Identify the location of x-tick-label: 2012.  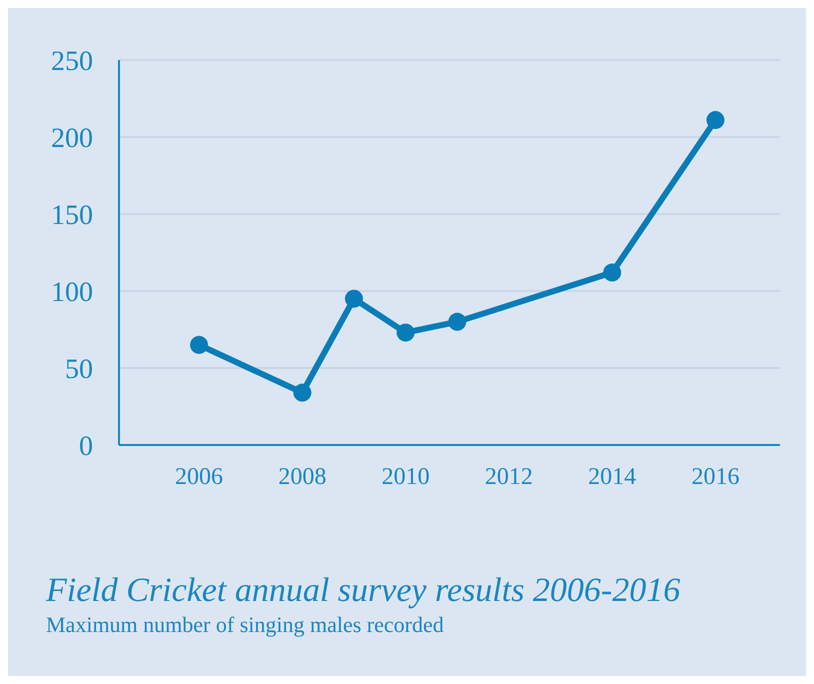
(508, 477).